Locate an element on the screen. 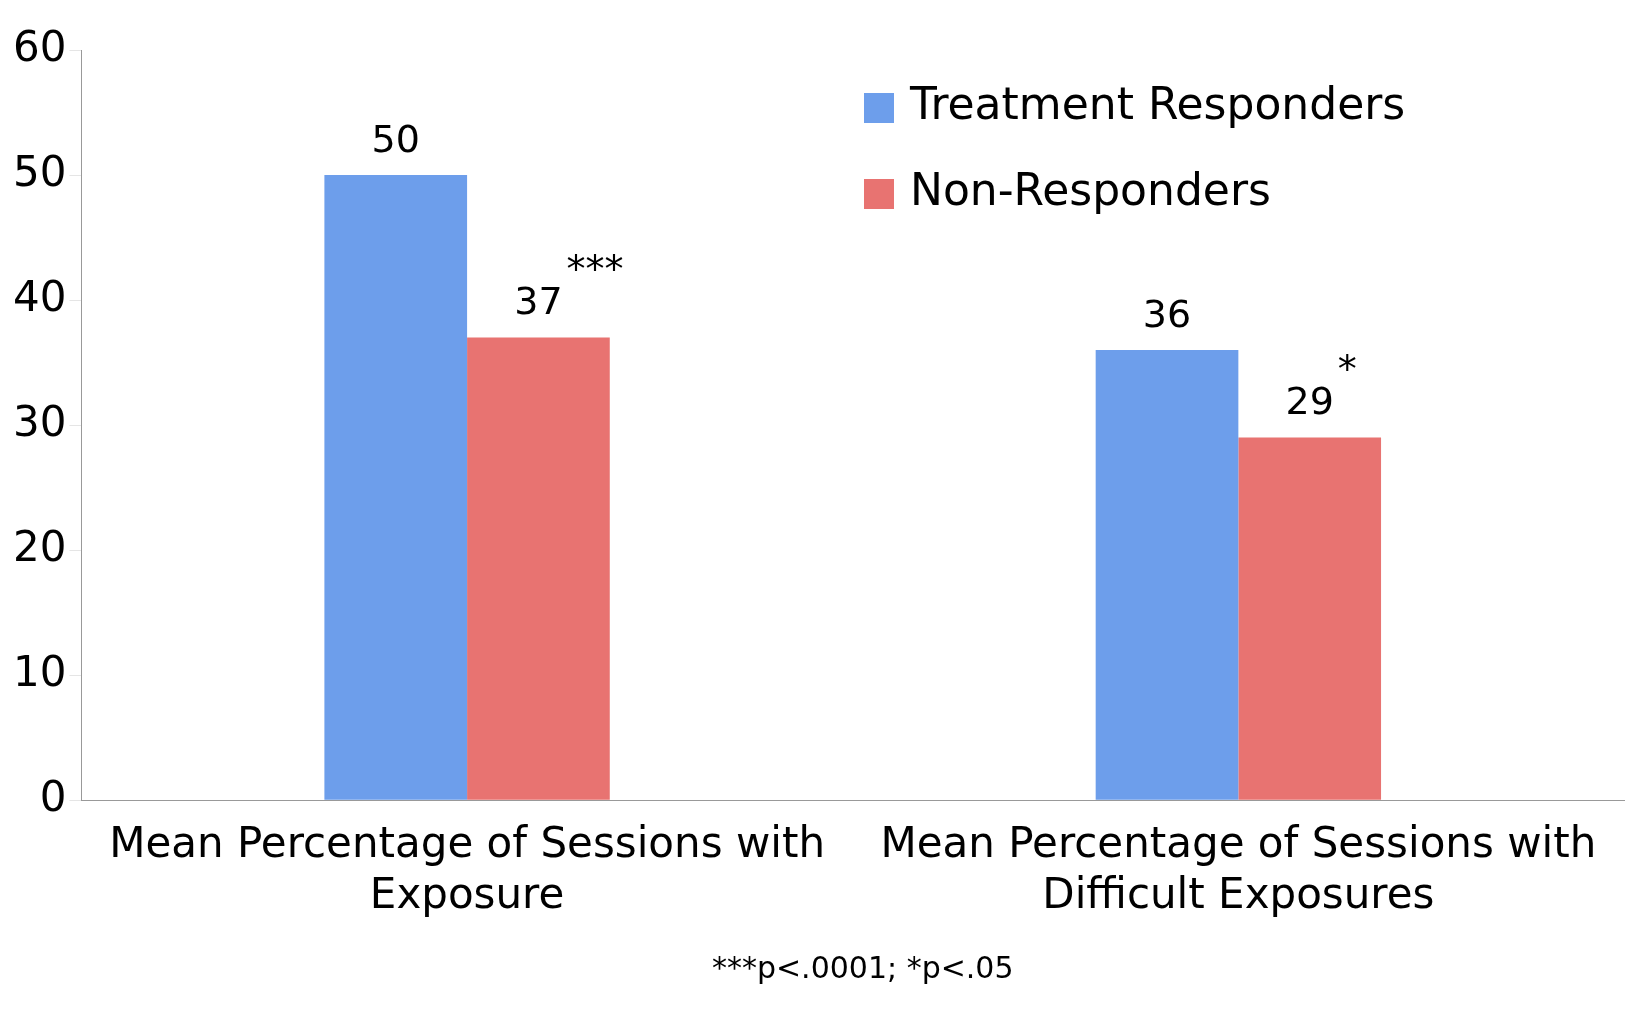  text: ***p<.0001; *p<.05 is located at coordinates (862, 967).